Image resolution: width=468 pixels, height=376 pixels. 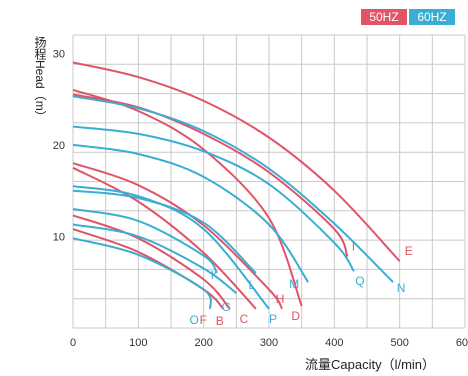 I want to click on x-tick-label: 500, so click(x=399, y=343).